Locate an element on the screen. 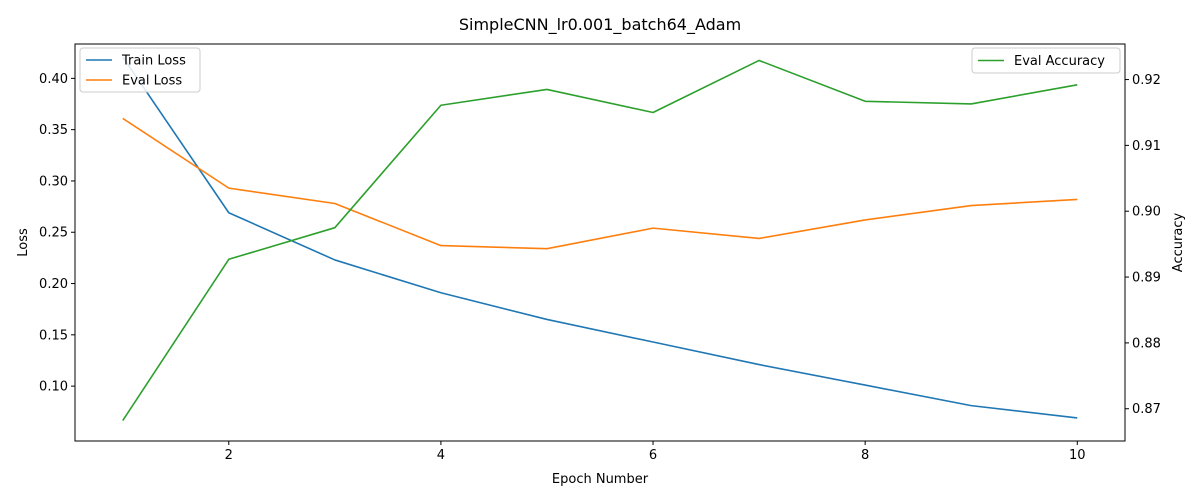  x-axis: 2 4 6 8 10 is located at coordinates (655, 452).